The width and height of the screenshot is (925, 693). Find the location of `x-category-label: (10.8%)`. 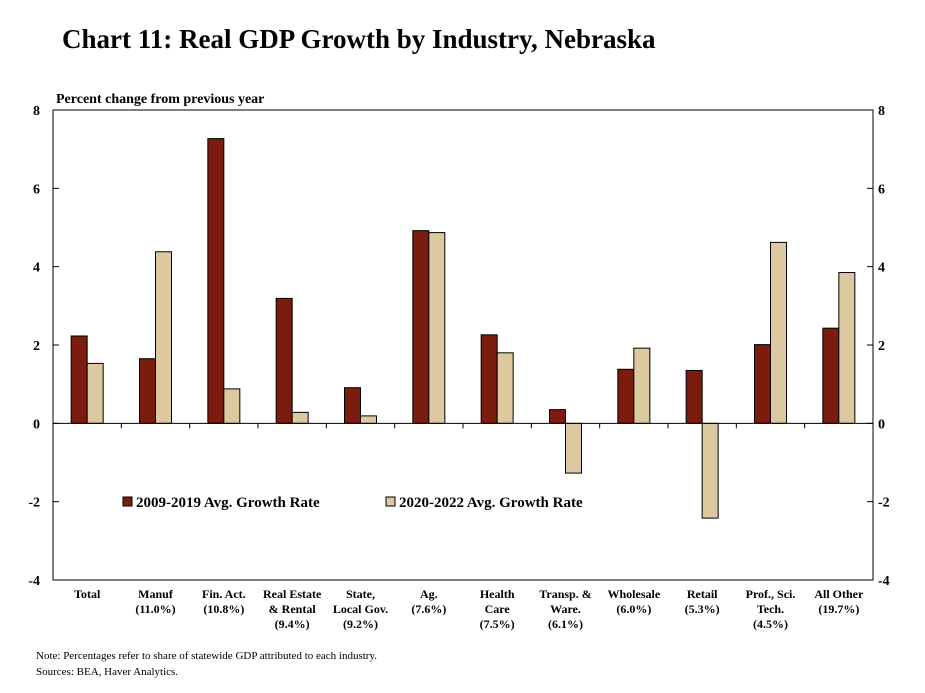

x-category-label: (10.8%) is located at coordinates (223, 609).